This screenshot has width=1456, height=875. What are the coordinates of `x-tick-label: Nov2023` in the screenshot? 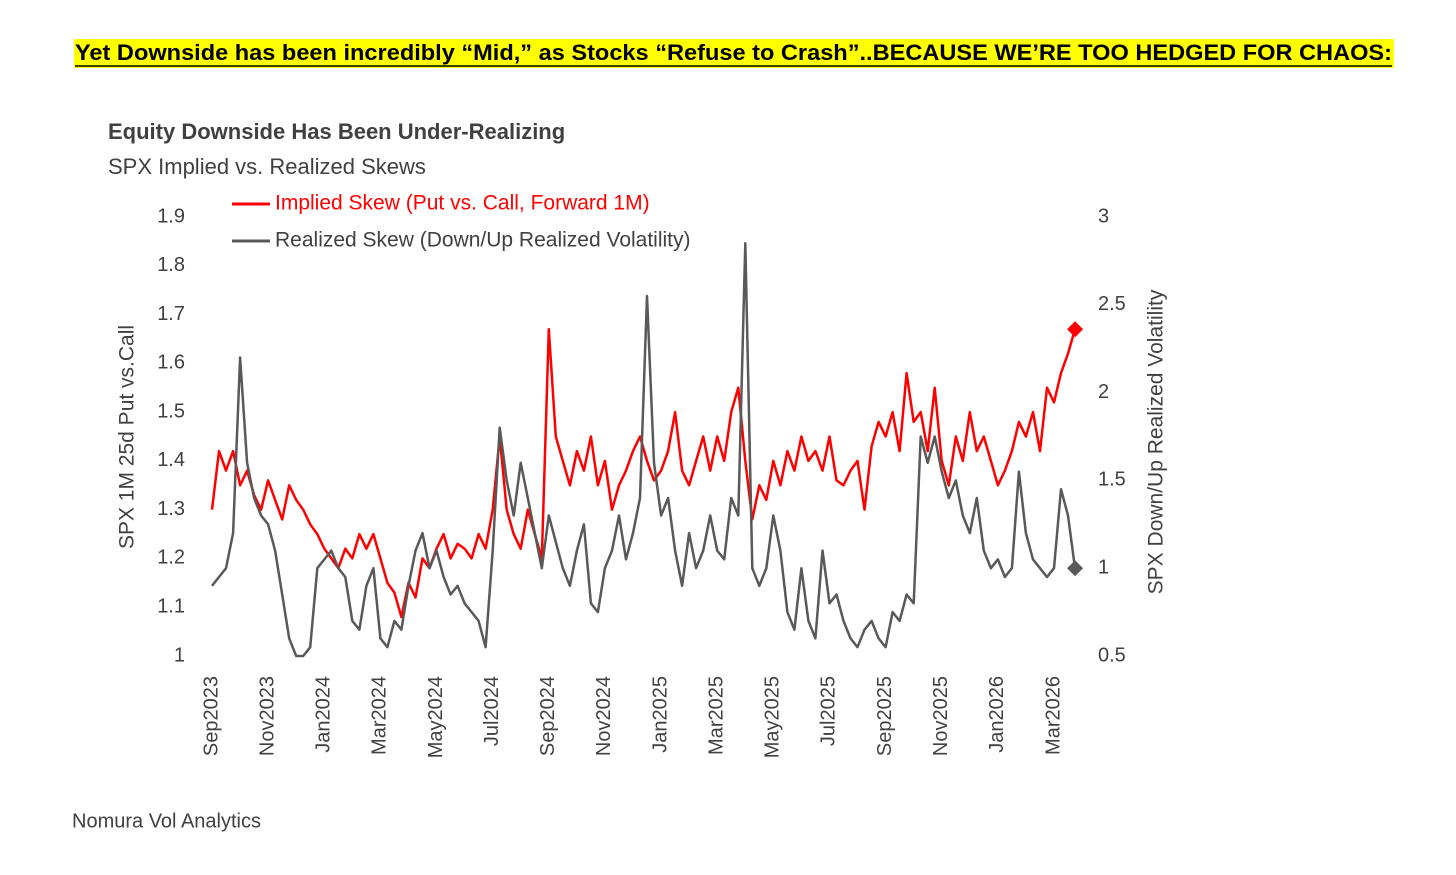 It's located at (267, 716).